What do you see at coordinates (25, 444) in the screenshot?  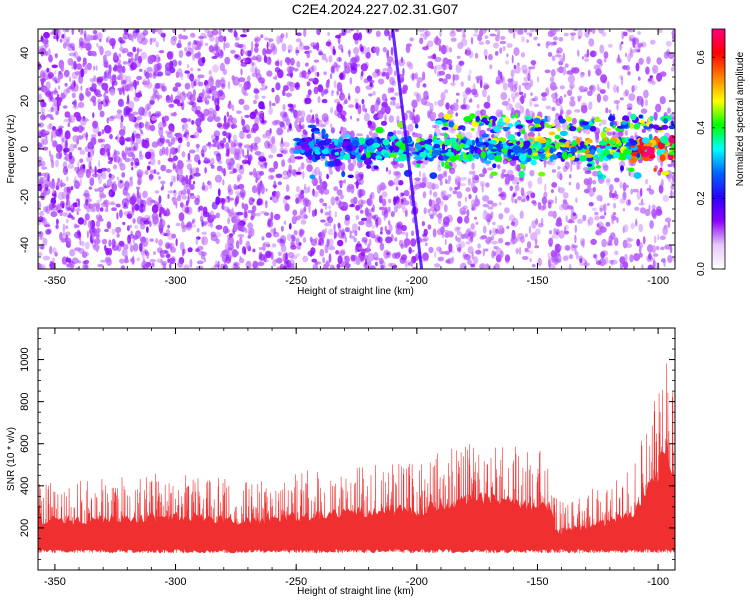 I see `y-tick-label: 600` at bounding box center [25, 444].